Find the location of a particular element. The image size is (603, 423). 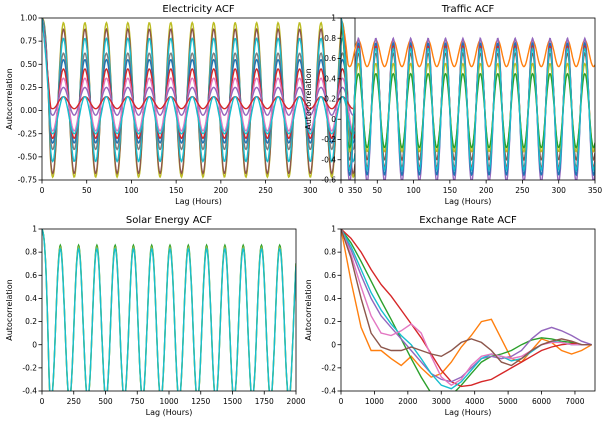

x-tick-label: 7000 is located at coordinates (574, 401).